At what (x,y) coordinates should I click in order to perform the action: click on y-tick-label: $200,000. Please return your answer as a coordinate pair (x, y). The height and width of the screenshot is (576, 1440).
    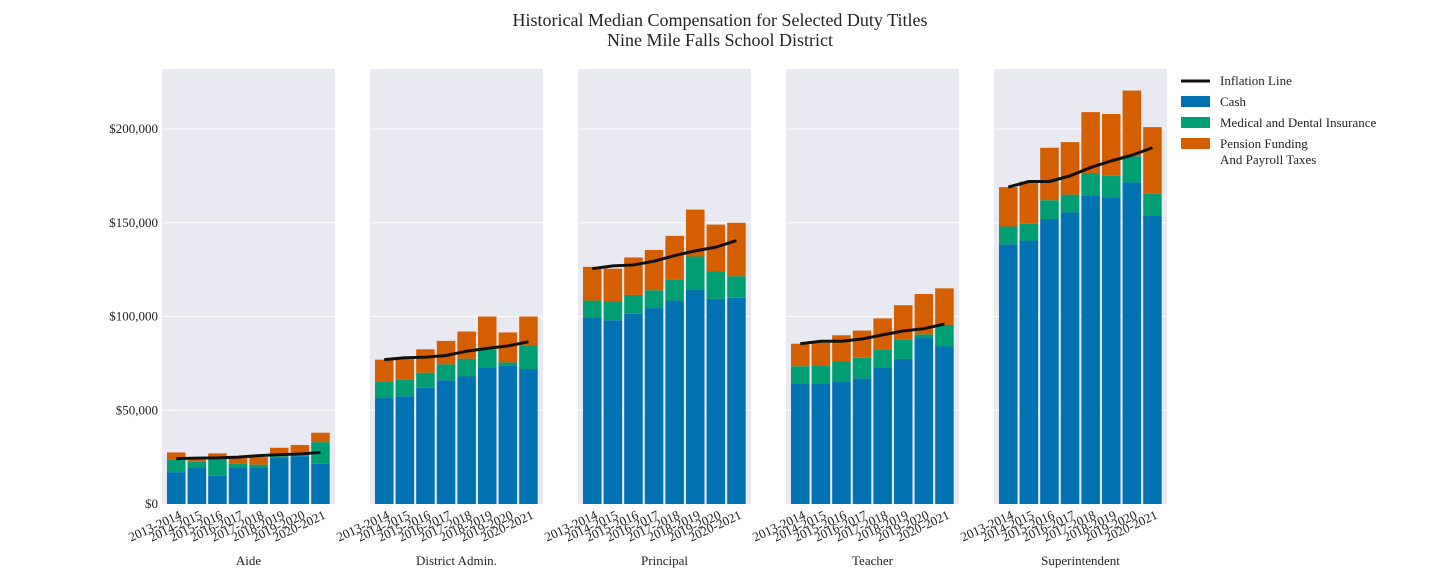
    Looking at the image, I should click on (133, 128).